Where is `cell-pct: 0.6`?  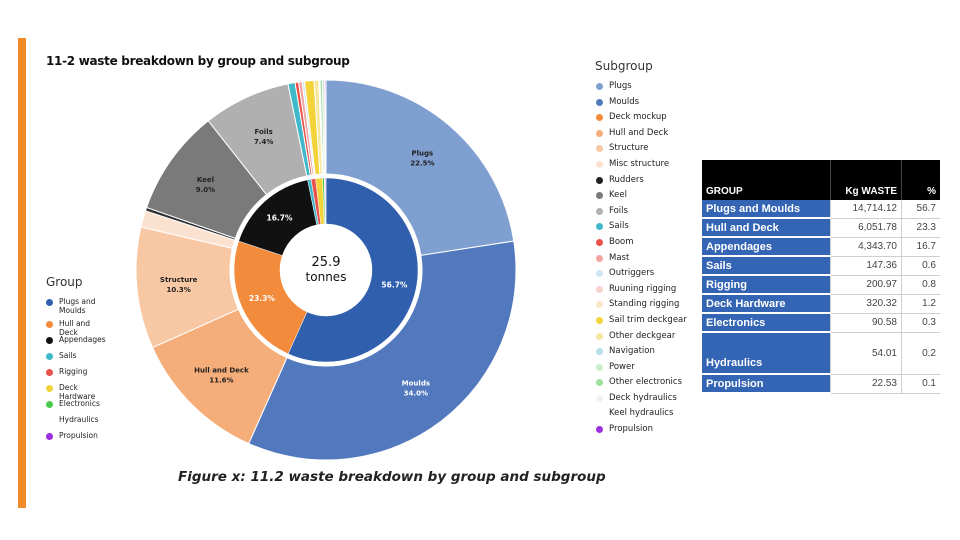
cell-pct: 0.6 is located at coordinates (920, 266).